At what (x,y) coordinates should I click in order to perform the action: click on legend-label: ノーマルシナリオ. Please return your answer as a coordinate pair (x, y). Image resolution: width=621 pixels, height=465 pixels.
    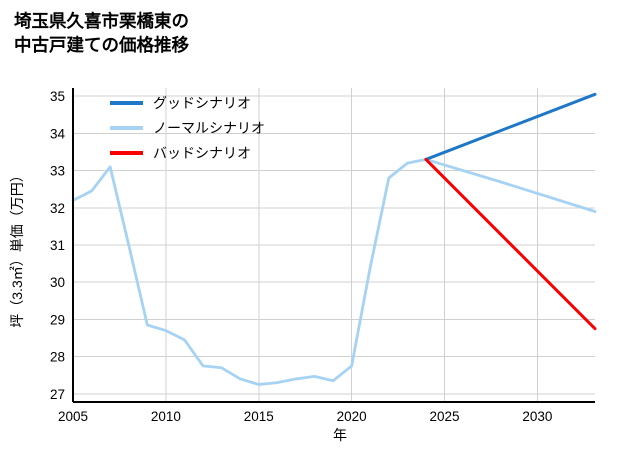
    Looking at the image, I should click on (209, 128).